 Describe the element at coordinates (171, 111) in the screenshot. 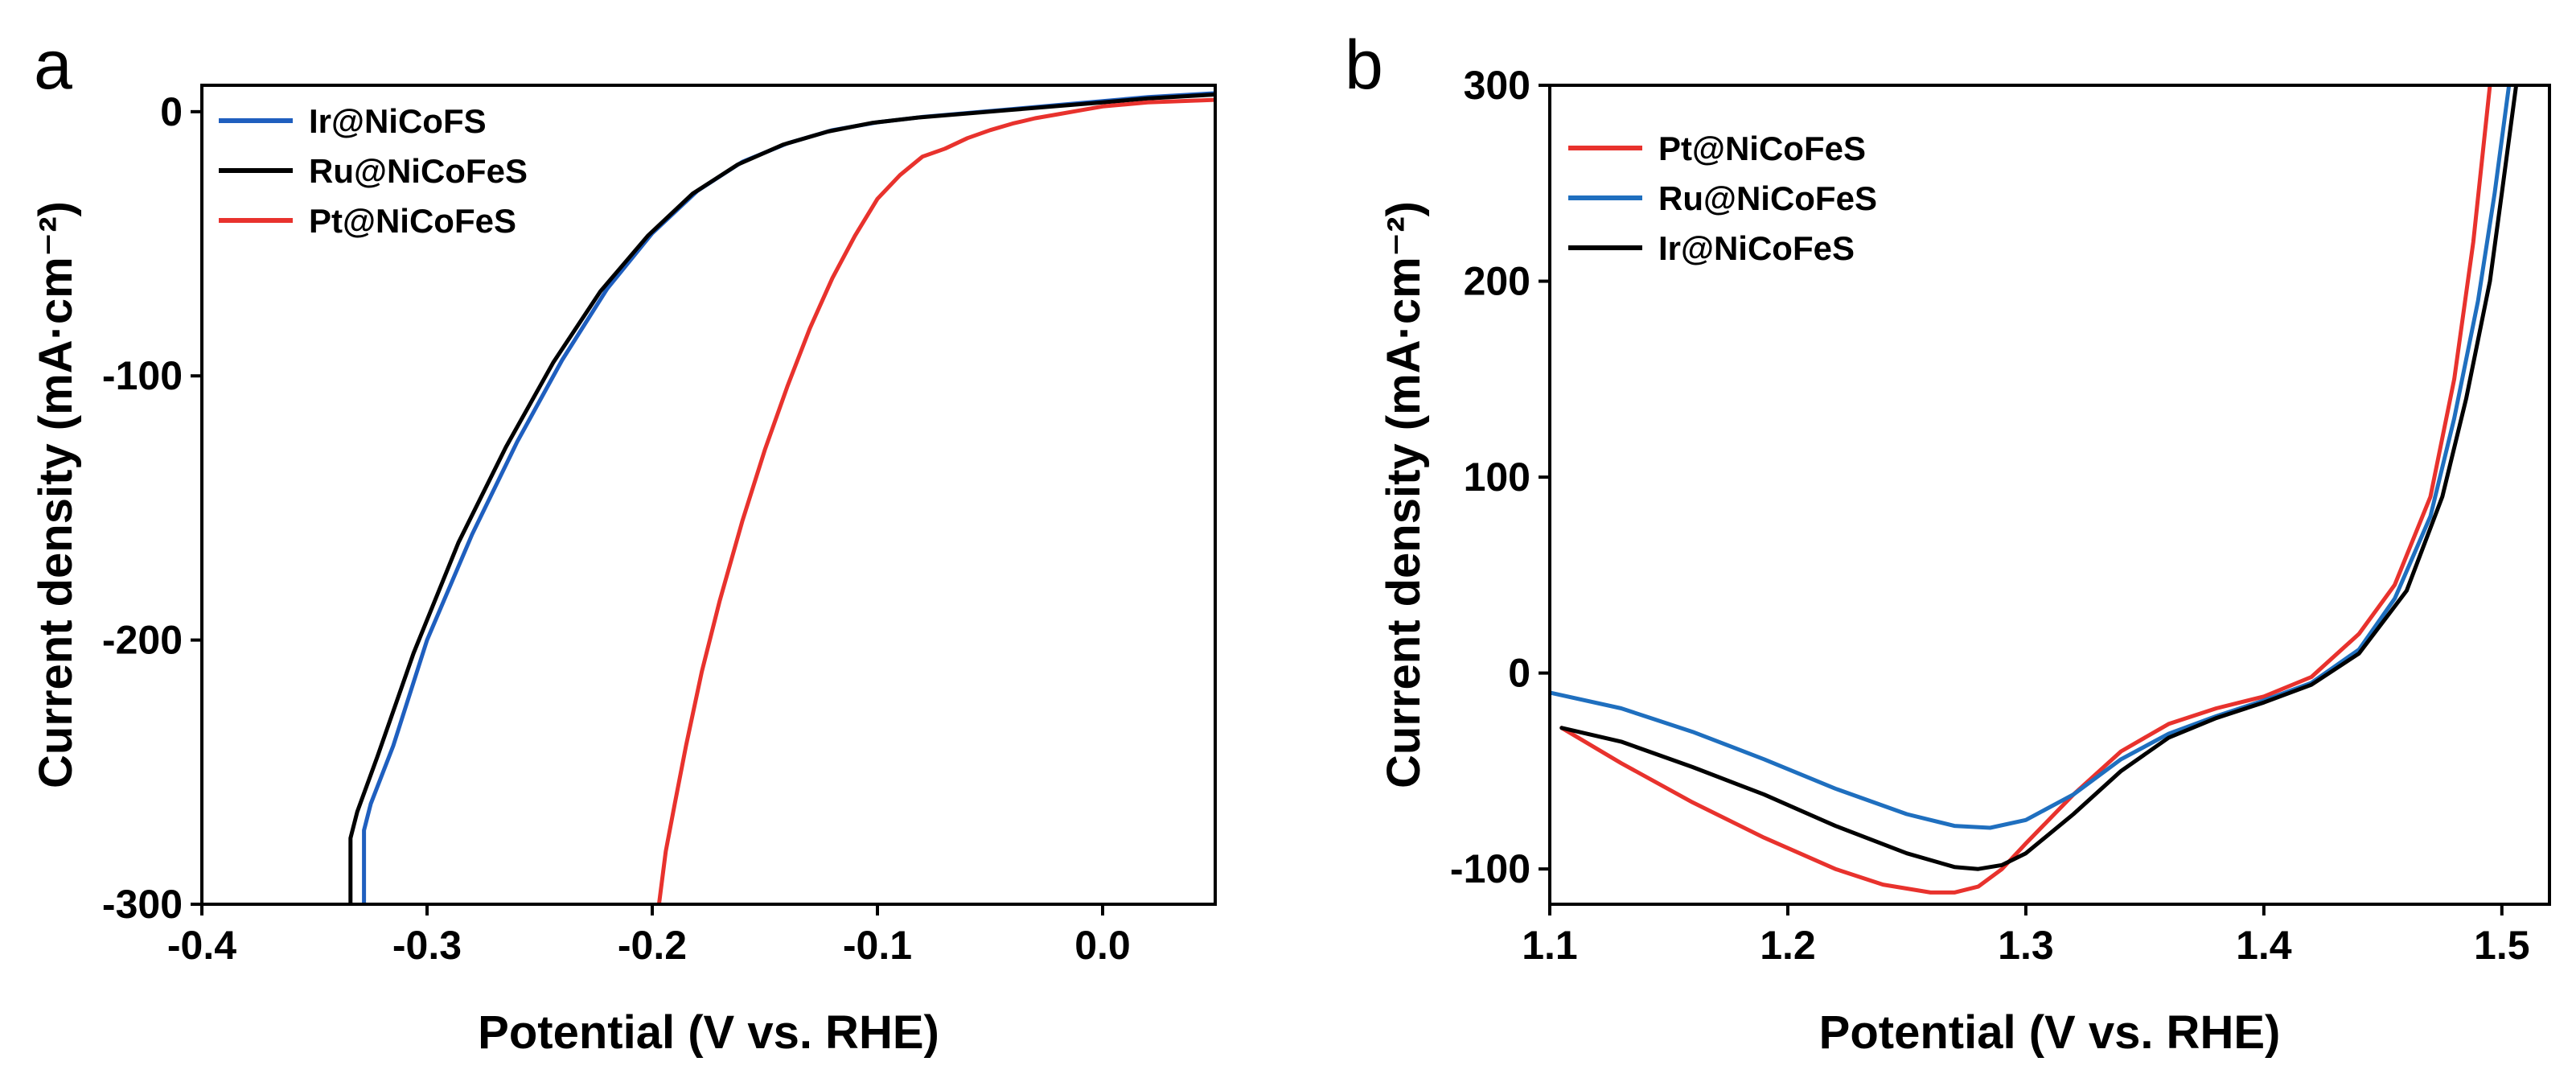

I see `panel-a-y-tick-label: 0` at that location.